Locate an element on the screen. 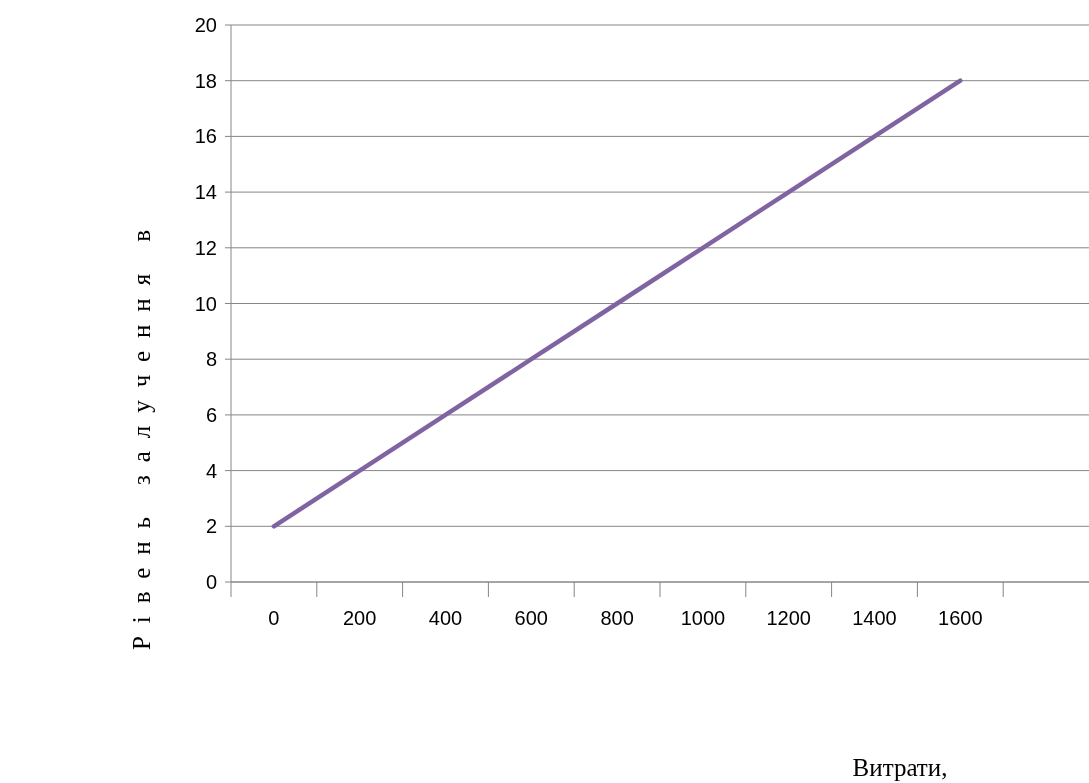 This screenshot has height=783, width=1089. x-tick-label: 400 is located at coordinates (445, 618).